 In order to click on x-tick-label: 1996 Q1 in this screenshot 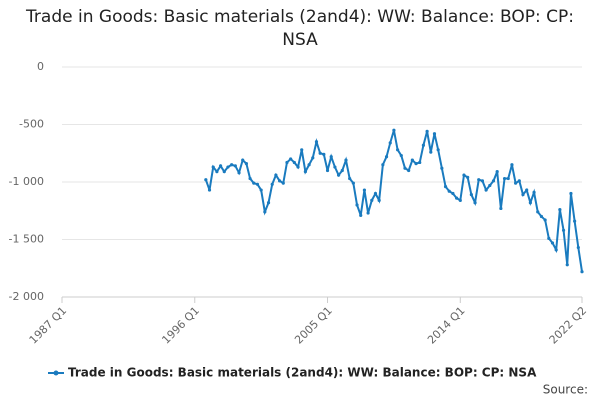, I will do `click(180, 325)`.